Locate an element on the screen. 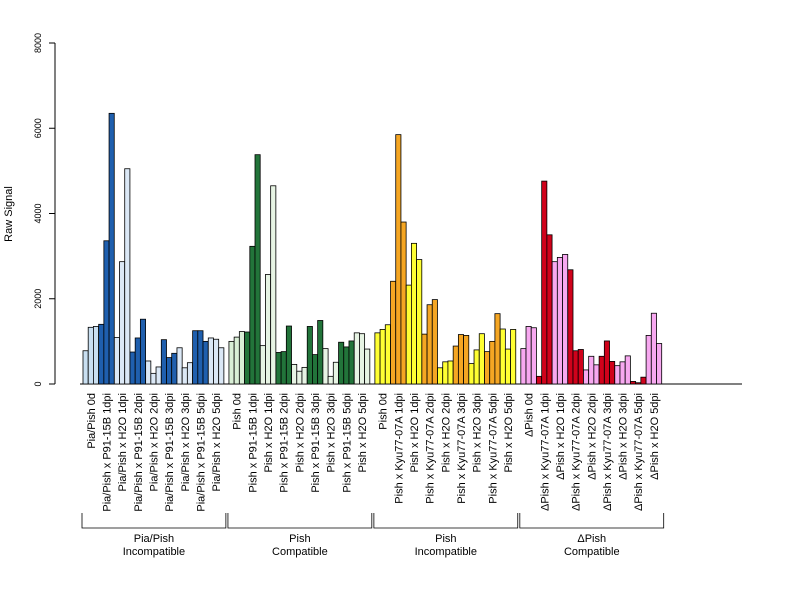  x-tick-label: Pish x P91-15B 2dpi is located at coordinates (285, 443).